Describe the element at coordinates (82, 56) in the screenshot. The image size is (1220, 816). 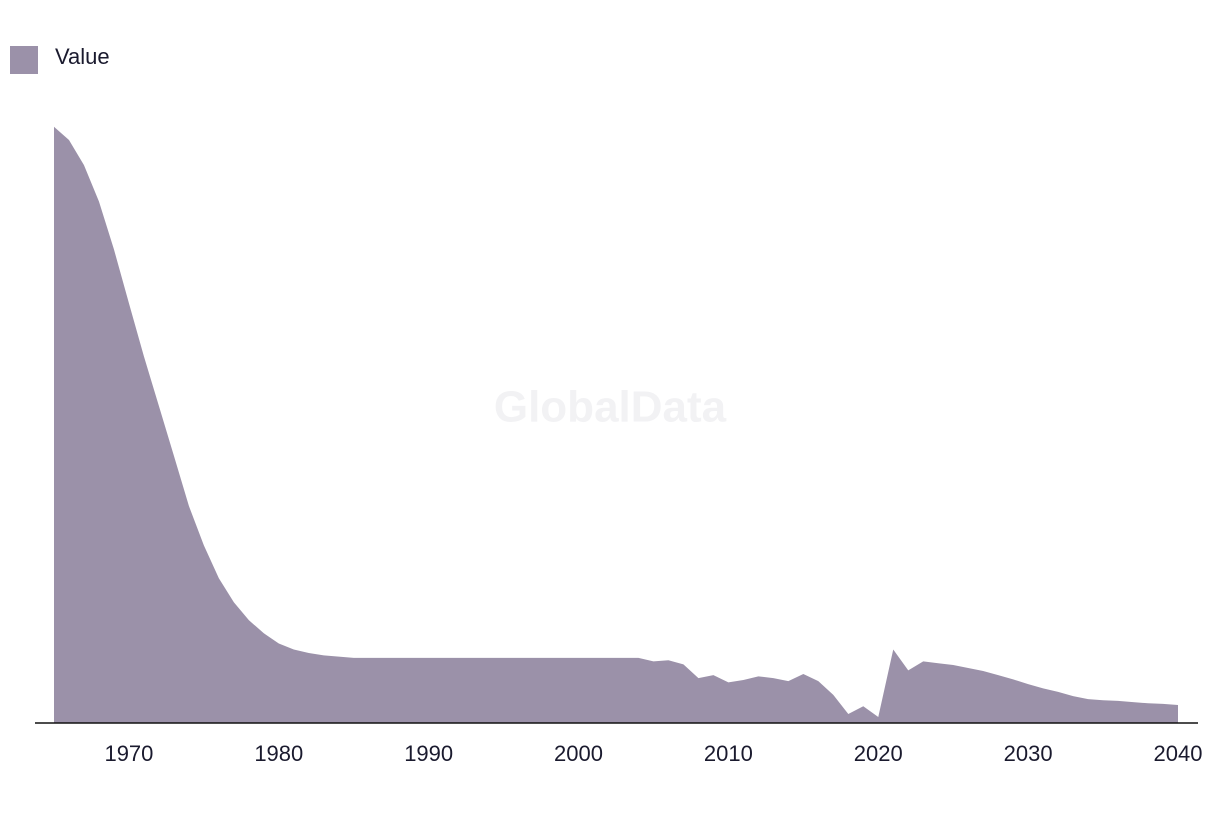
I see `legend-label: Value` at that location.